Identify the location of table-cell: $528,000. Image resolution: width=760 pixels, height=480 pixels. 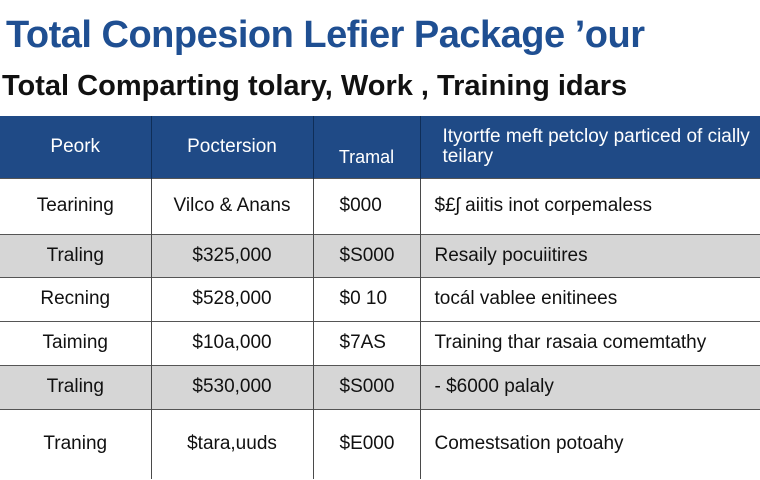
(232, 299).